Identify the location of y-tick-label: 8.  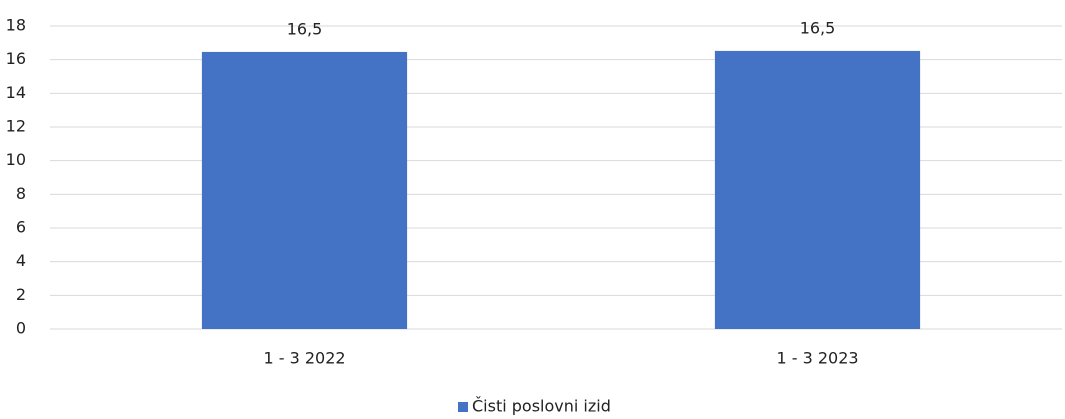
(21, 193).